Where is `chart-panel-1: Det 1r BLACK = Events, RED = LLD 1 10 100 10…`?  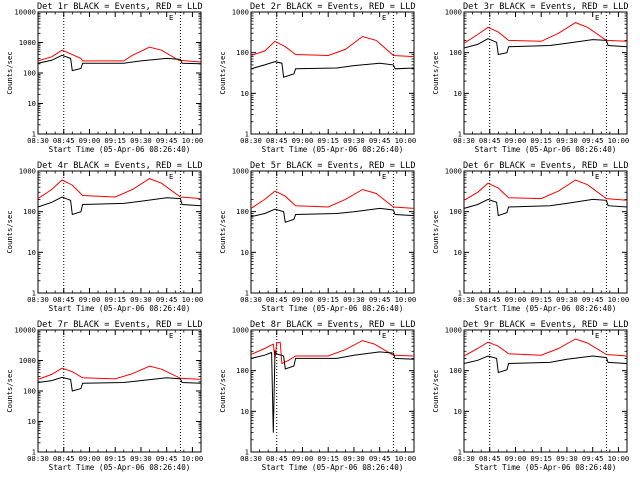 chart-panel-1: Det 1r BLACK = Events, RED = LLD 1 10 100 10… is located at coordinates (104, 78).